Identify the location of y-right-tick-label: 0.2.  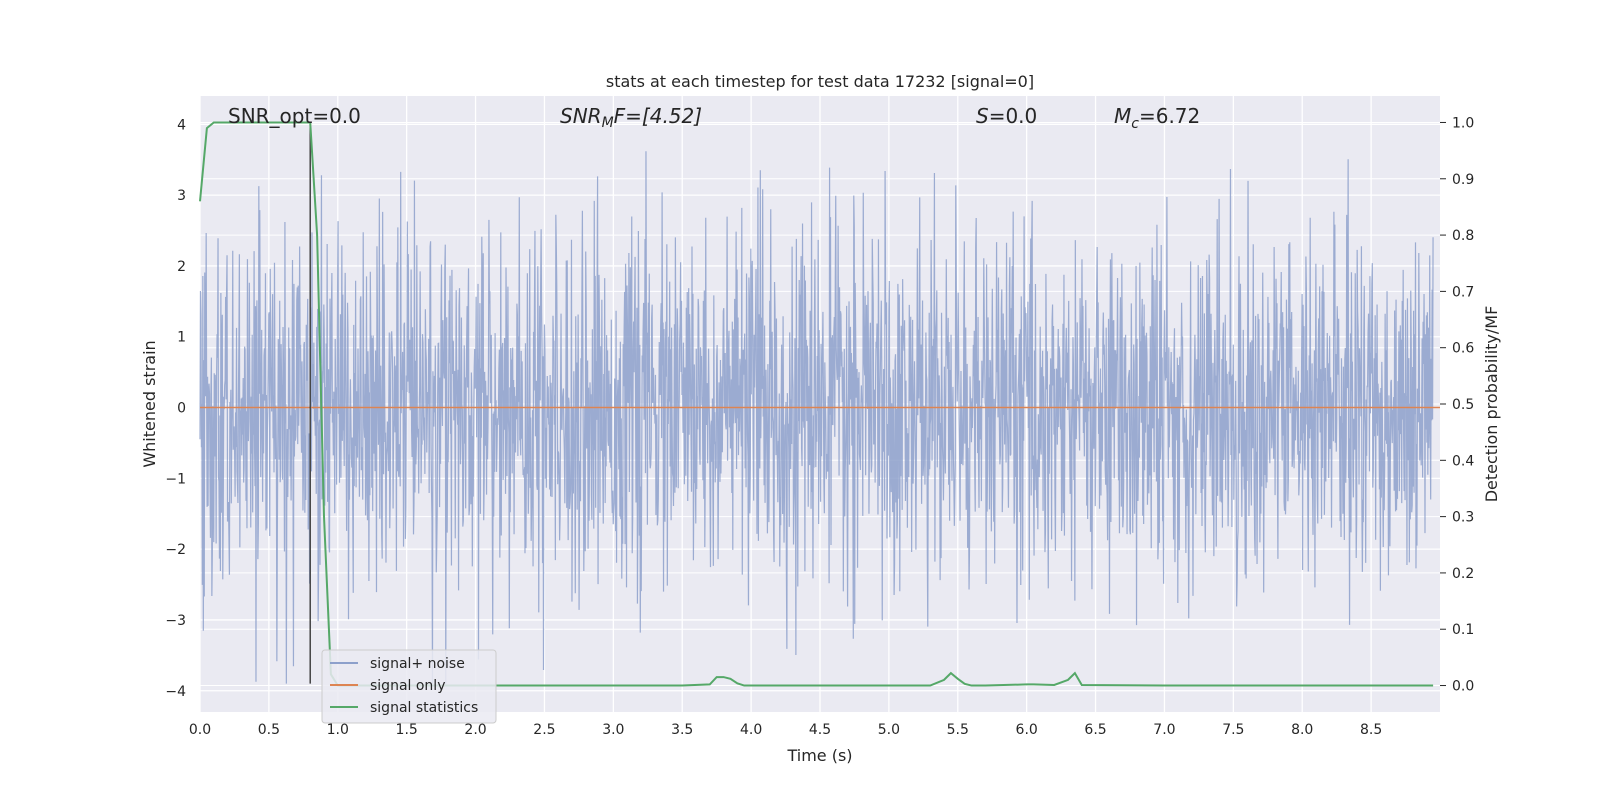
(1463, 574).